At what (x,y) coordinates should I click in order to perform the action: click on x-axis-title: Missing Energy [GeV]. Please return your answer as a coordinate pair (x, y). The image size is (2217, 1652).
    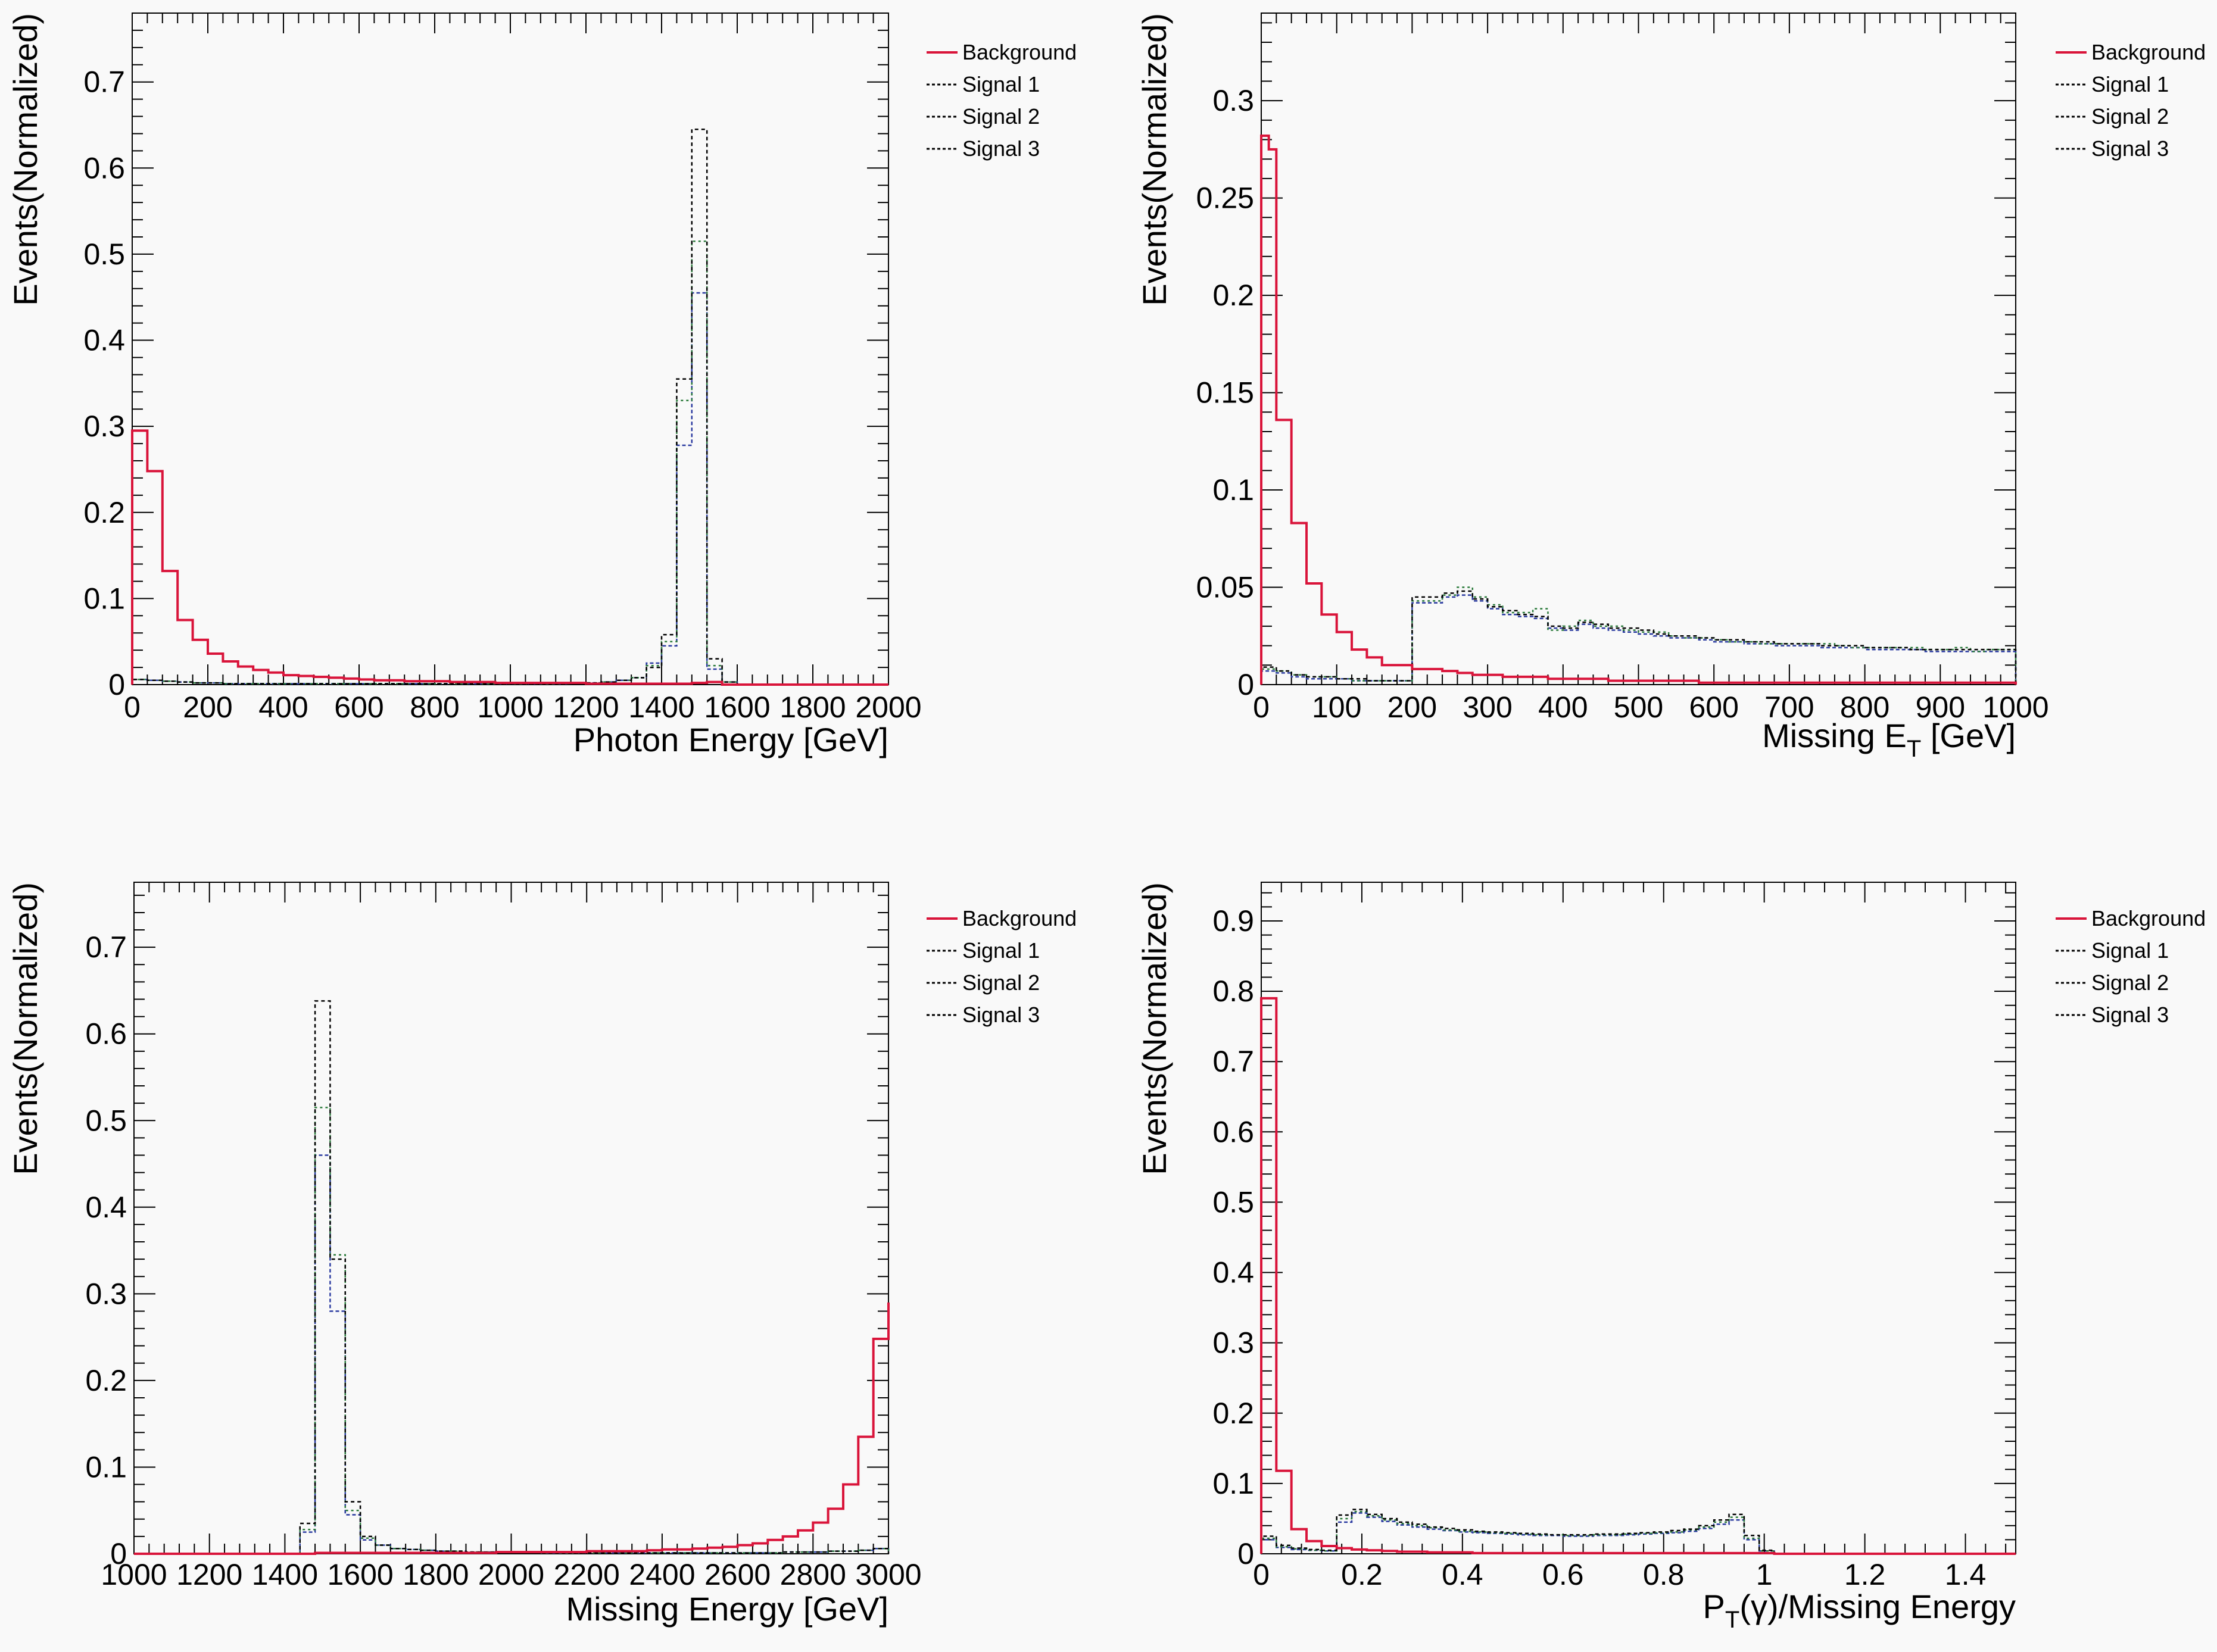
    Looking at the image, I should click on (727, 1609).